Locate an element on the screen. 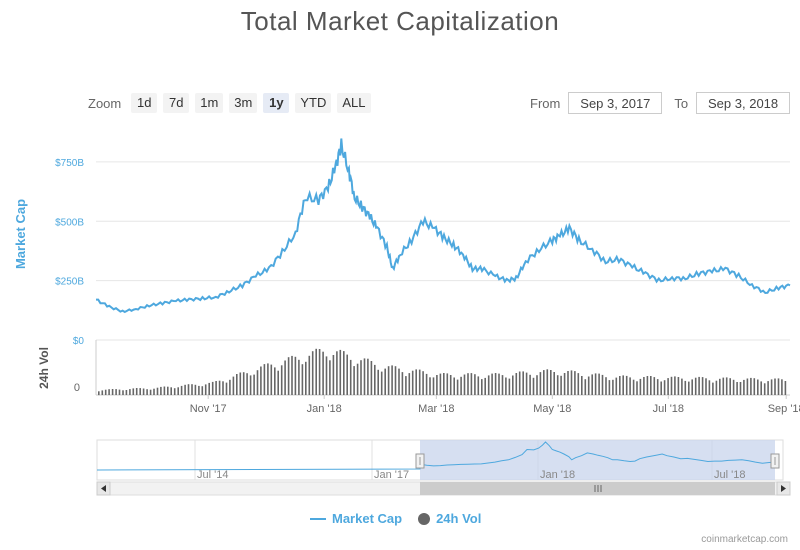  chart-title: Total Market Capitalization is located at coordinates (400, 21).